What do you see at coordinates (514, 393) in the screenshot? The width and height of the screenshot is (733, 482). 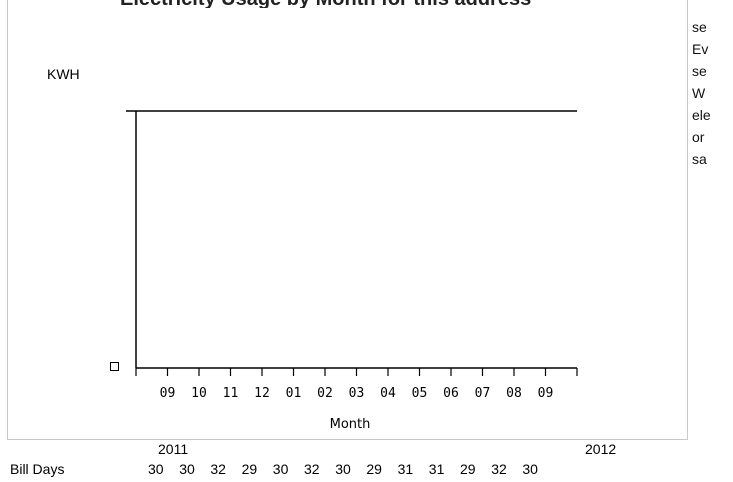 I see `x-tick-label: 08` at bounding box center [514, 393].